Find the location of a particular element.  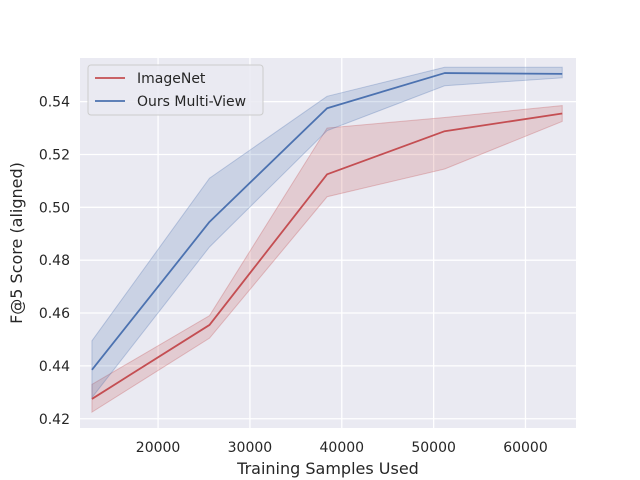

legend-label-imagenet: ImageNet is located at coordinates (171, 79).